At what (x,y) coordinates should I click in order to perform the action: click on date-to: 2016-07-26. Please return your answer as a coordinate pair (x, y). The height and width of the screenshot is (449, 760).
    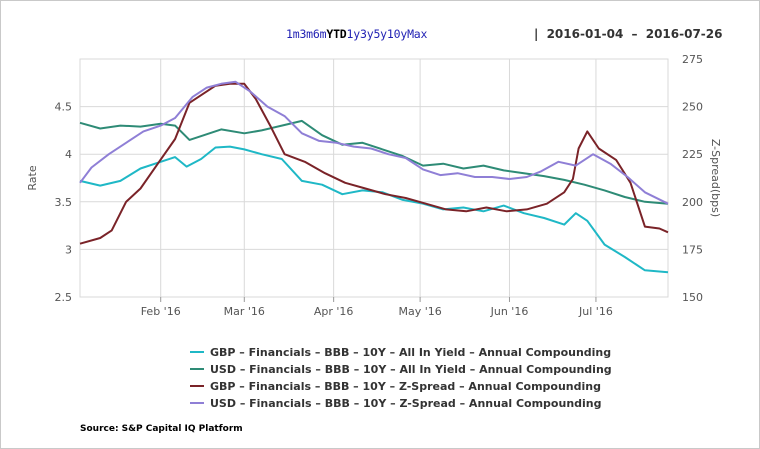
    Looking at the image, I should click on (684, 34).